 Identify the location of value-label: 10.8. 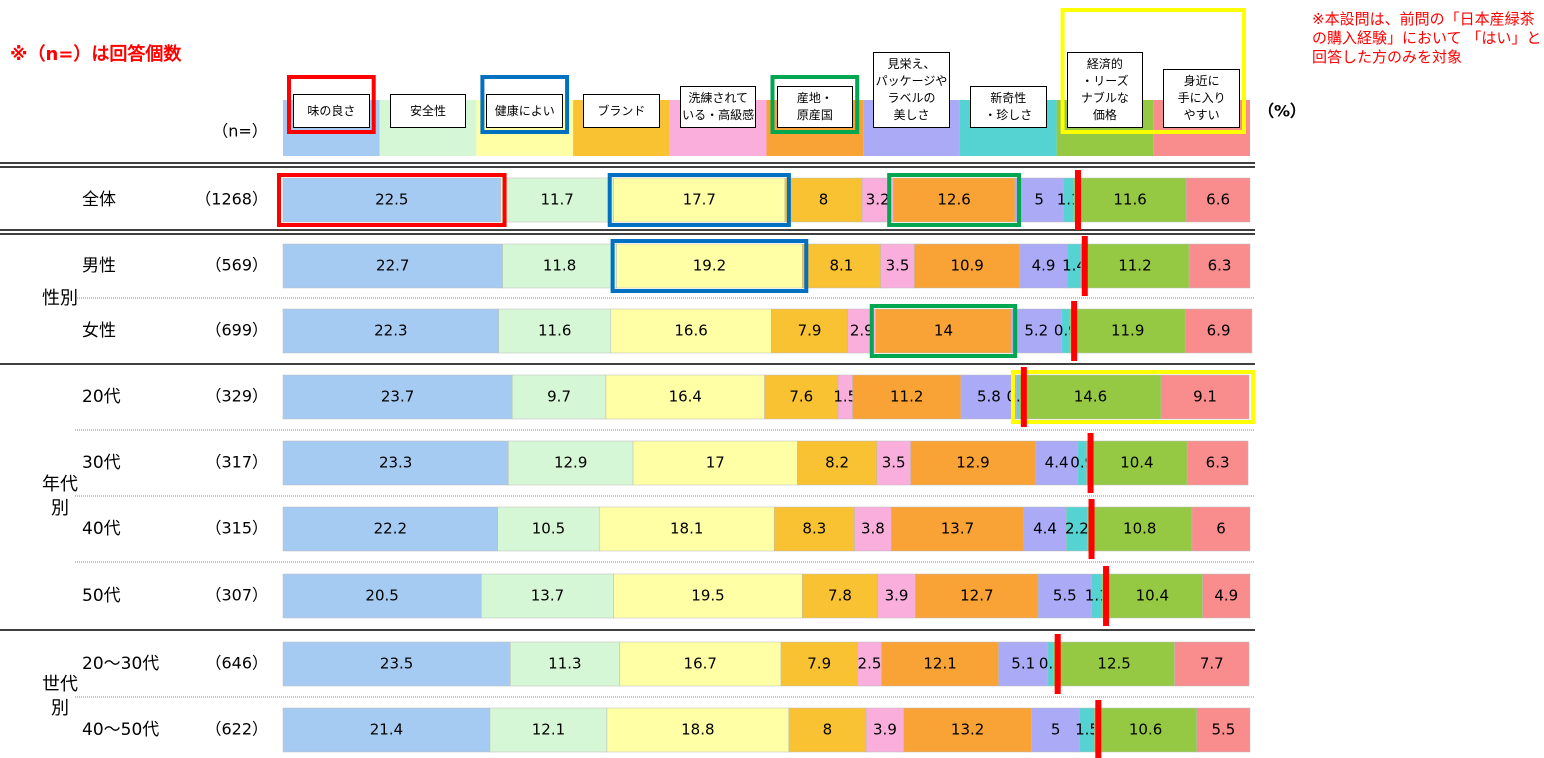
(1139, 529).